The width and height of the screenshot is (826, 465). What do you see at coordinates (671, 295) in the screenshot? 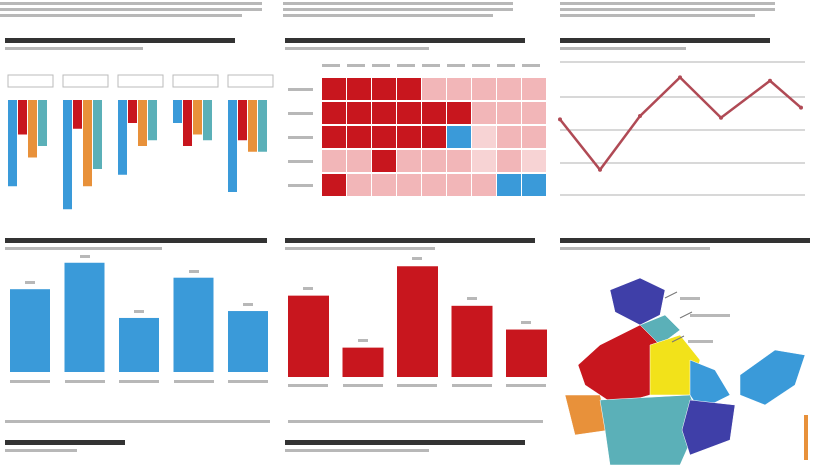
I see `map-leader-line` at bounding box center [671, 295].